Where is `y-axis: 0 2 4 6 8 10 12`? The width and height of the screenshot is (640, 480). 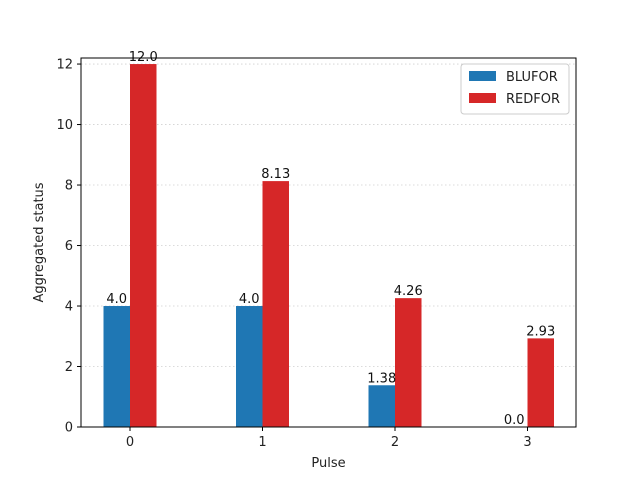
y-axis: 0 2 4 6 8 10 12 is located at coordinates (68, 247).